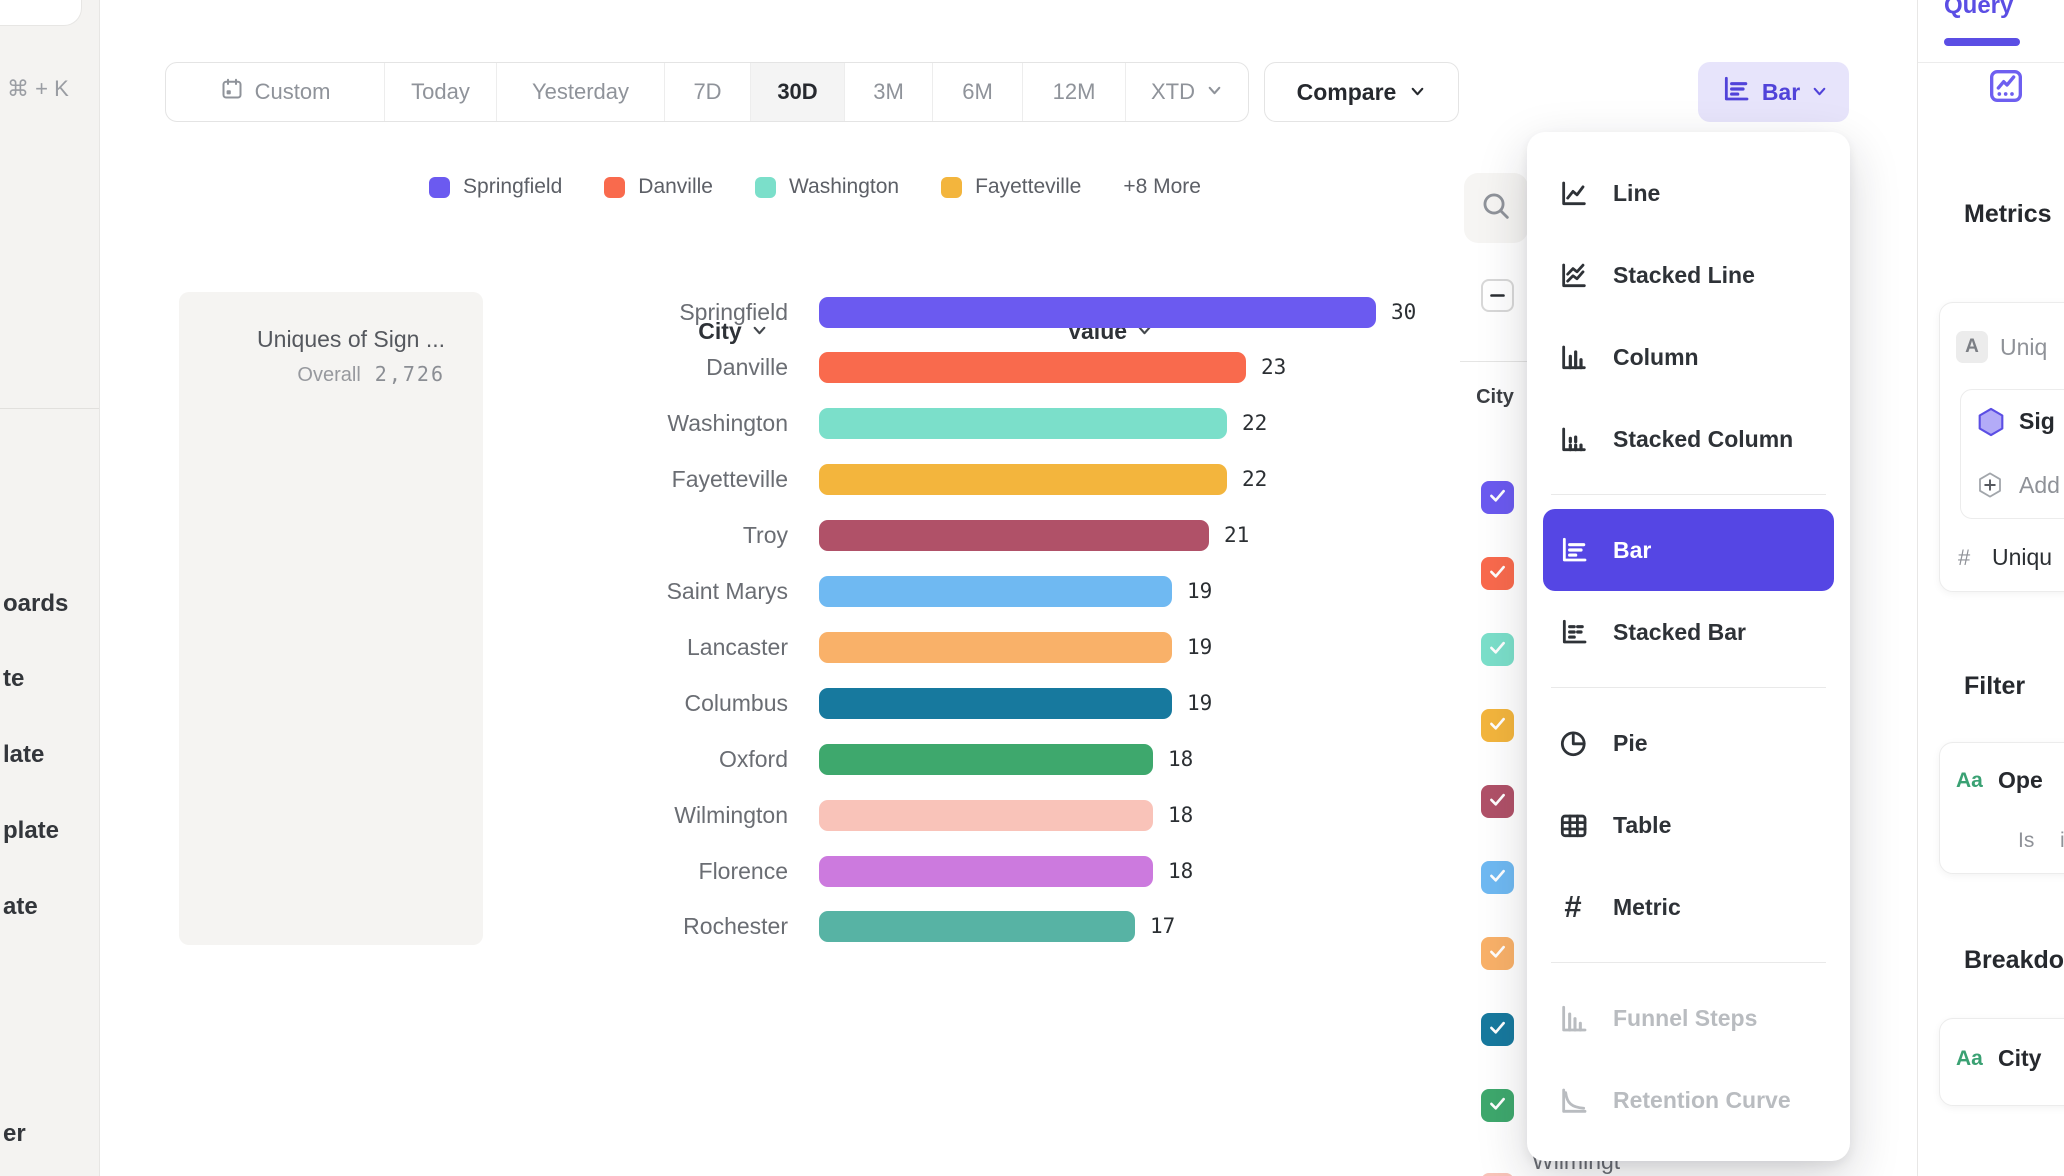  What do you see at coordinates (14, 678) in the screenshot?
I see `sidebar-item: te` at bounding box center [14, 678].